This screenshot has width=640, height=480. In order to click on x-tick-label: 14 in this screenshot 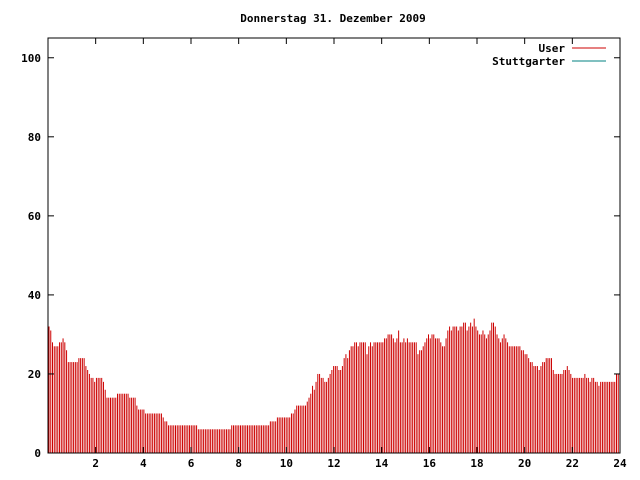, I will do `click(382, 463)`.